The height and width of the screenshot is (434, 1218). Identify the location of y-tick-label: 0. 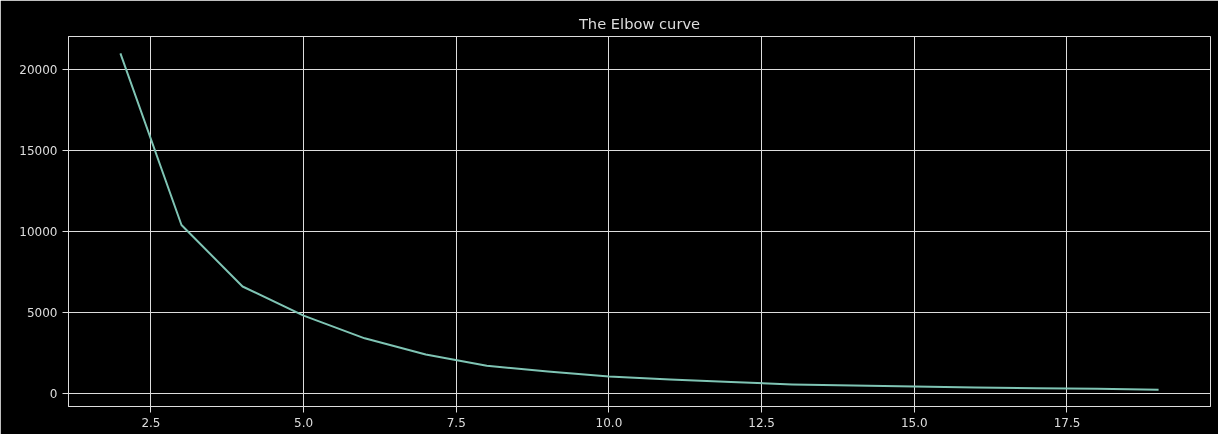
(53, 393).